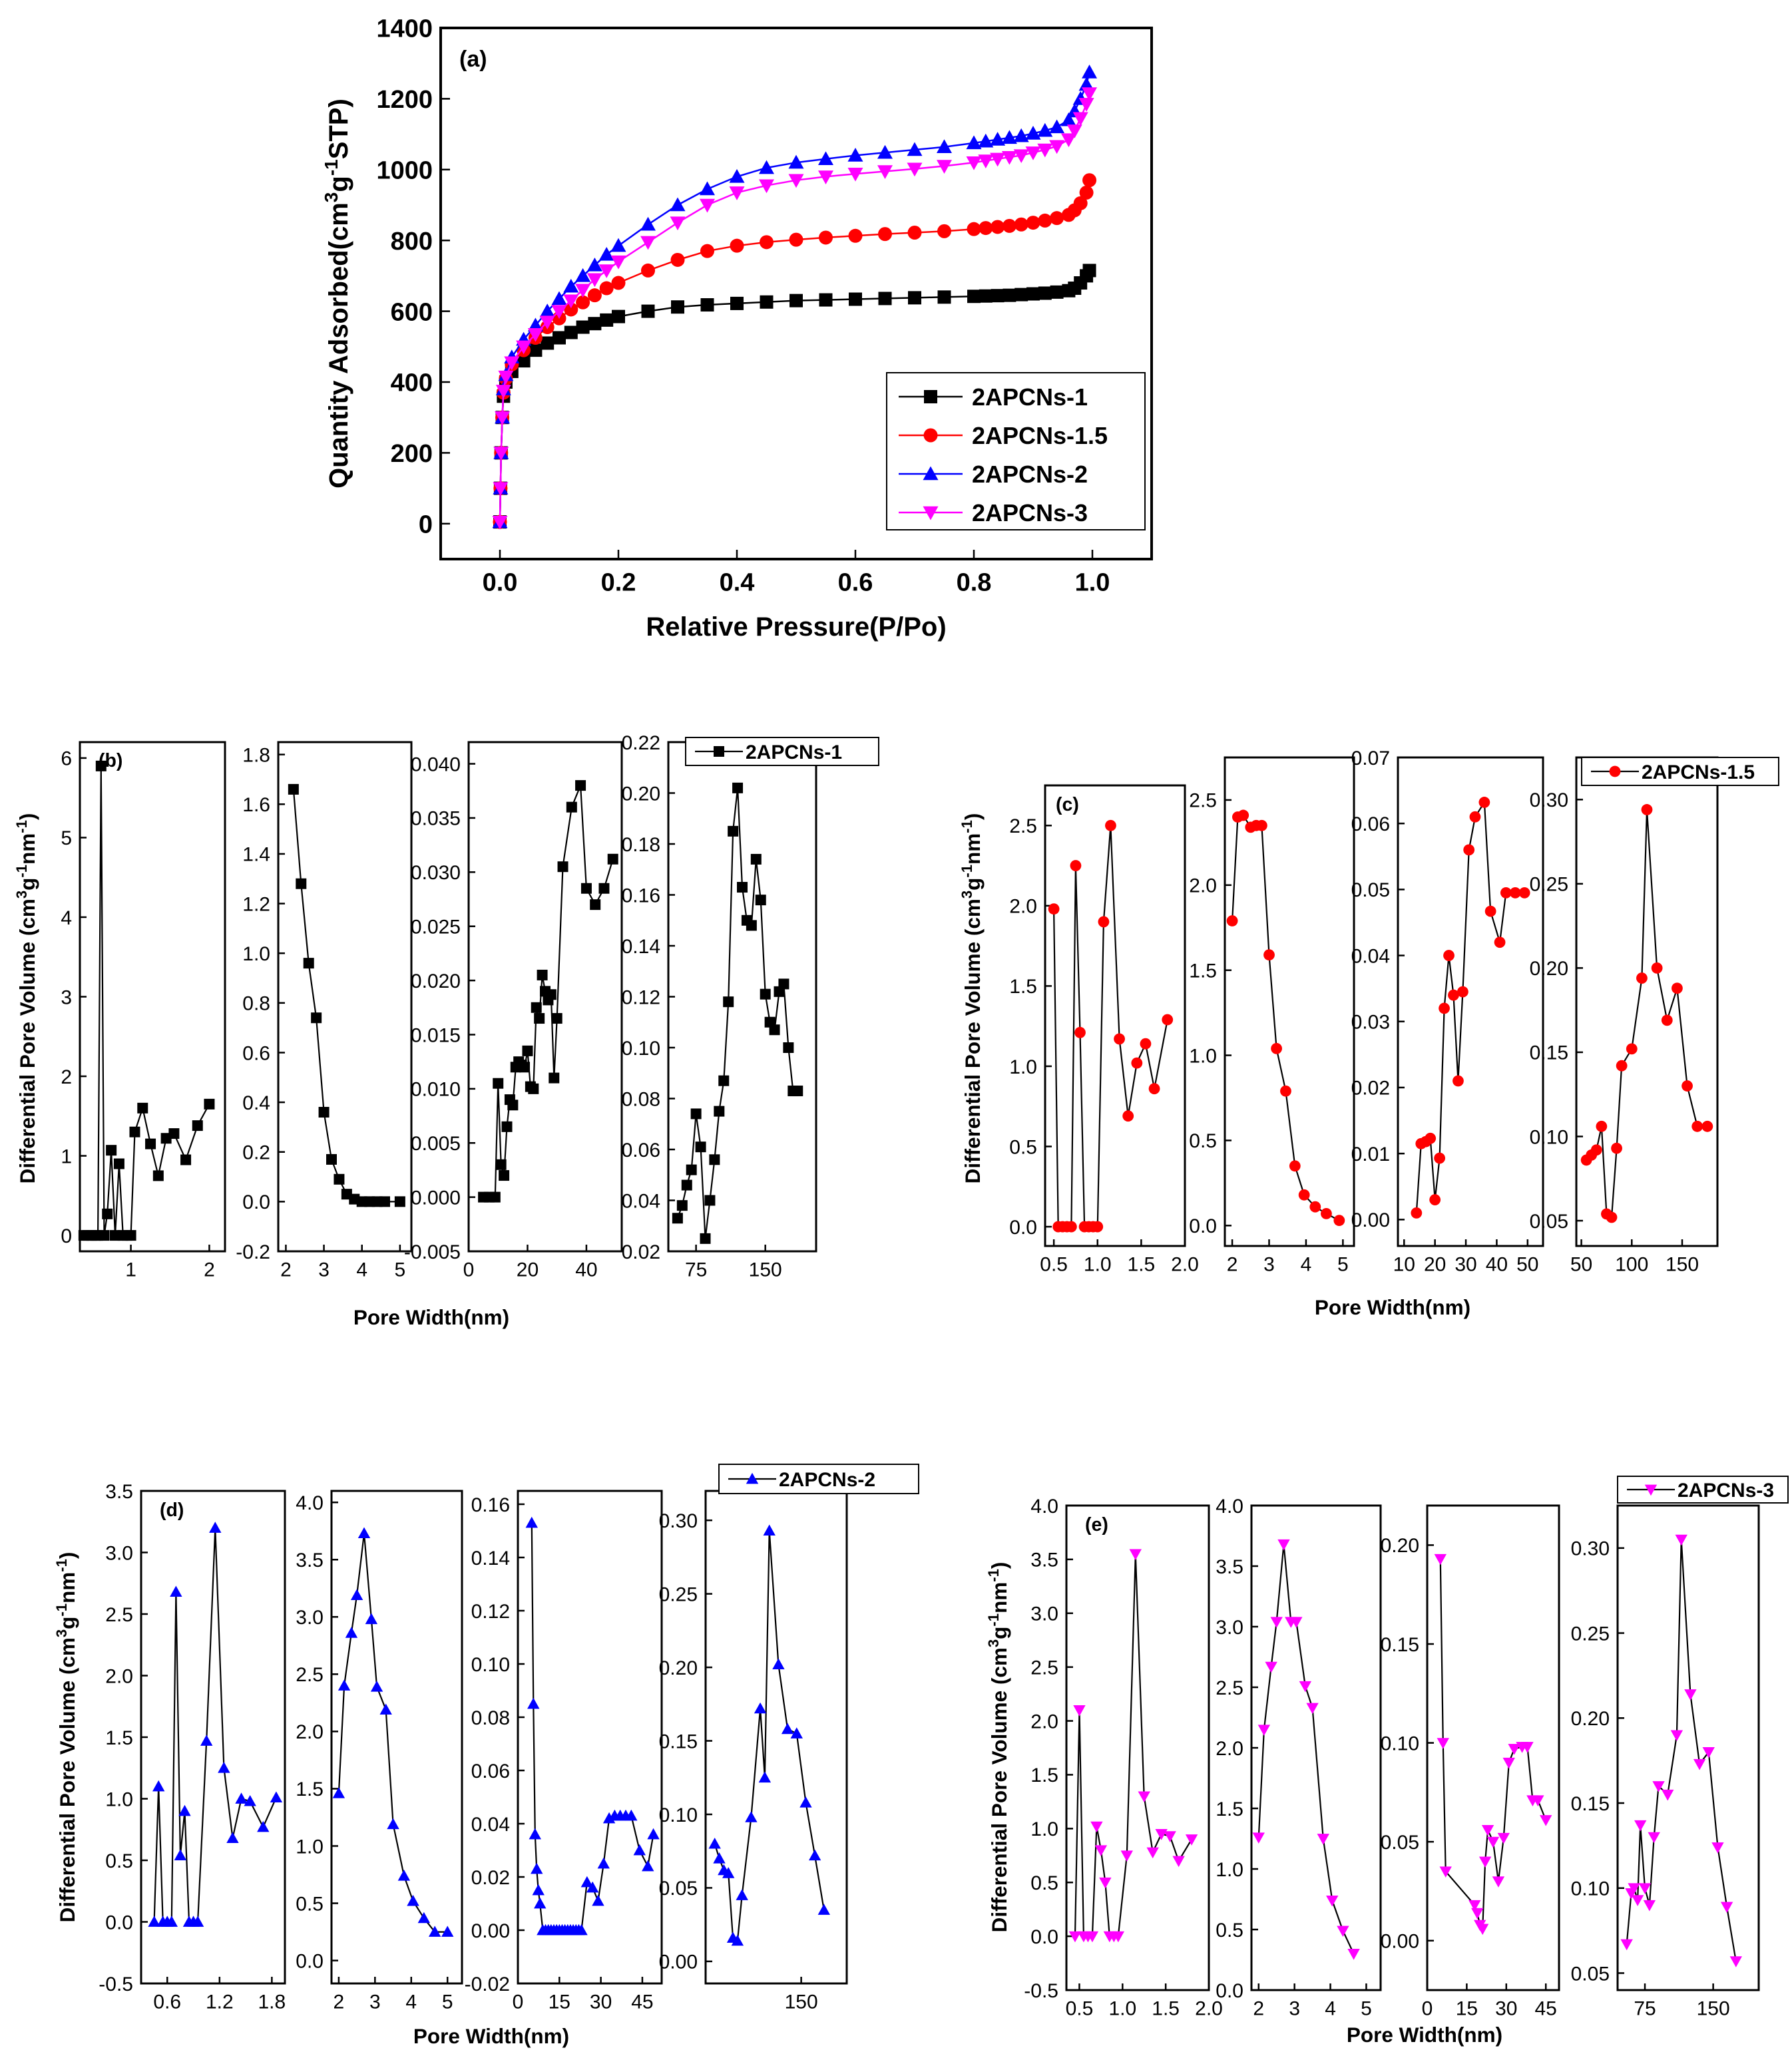 Image resolution: width=1792 pixels, height=2050 pixels. I want to click on y-tick-label: 0.010, so click(436, 1090).